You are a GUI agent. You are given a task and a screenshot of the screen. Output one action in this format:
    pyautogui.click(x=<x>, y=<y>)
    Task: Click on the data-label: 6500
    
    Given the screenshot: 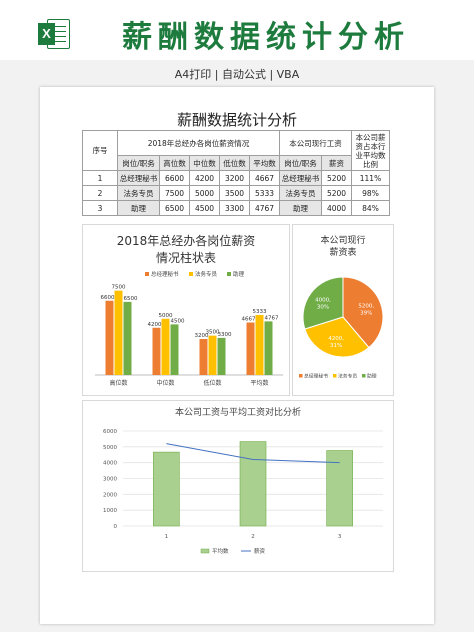 What is the action you would take?
    pyautogui.click(x=131, y=299)
    